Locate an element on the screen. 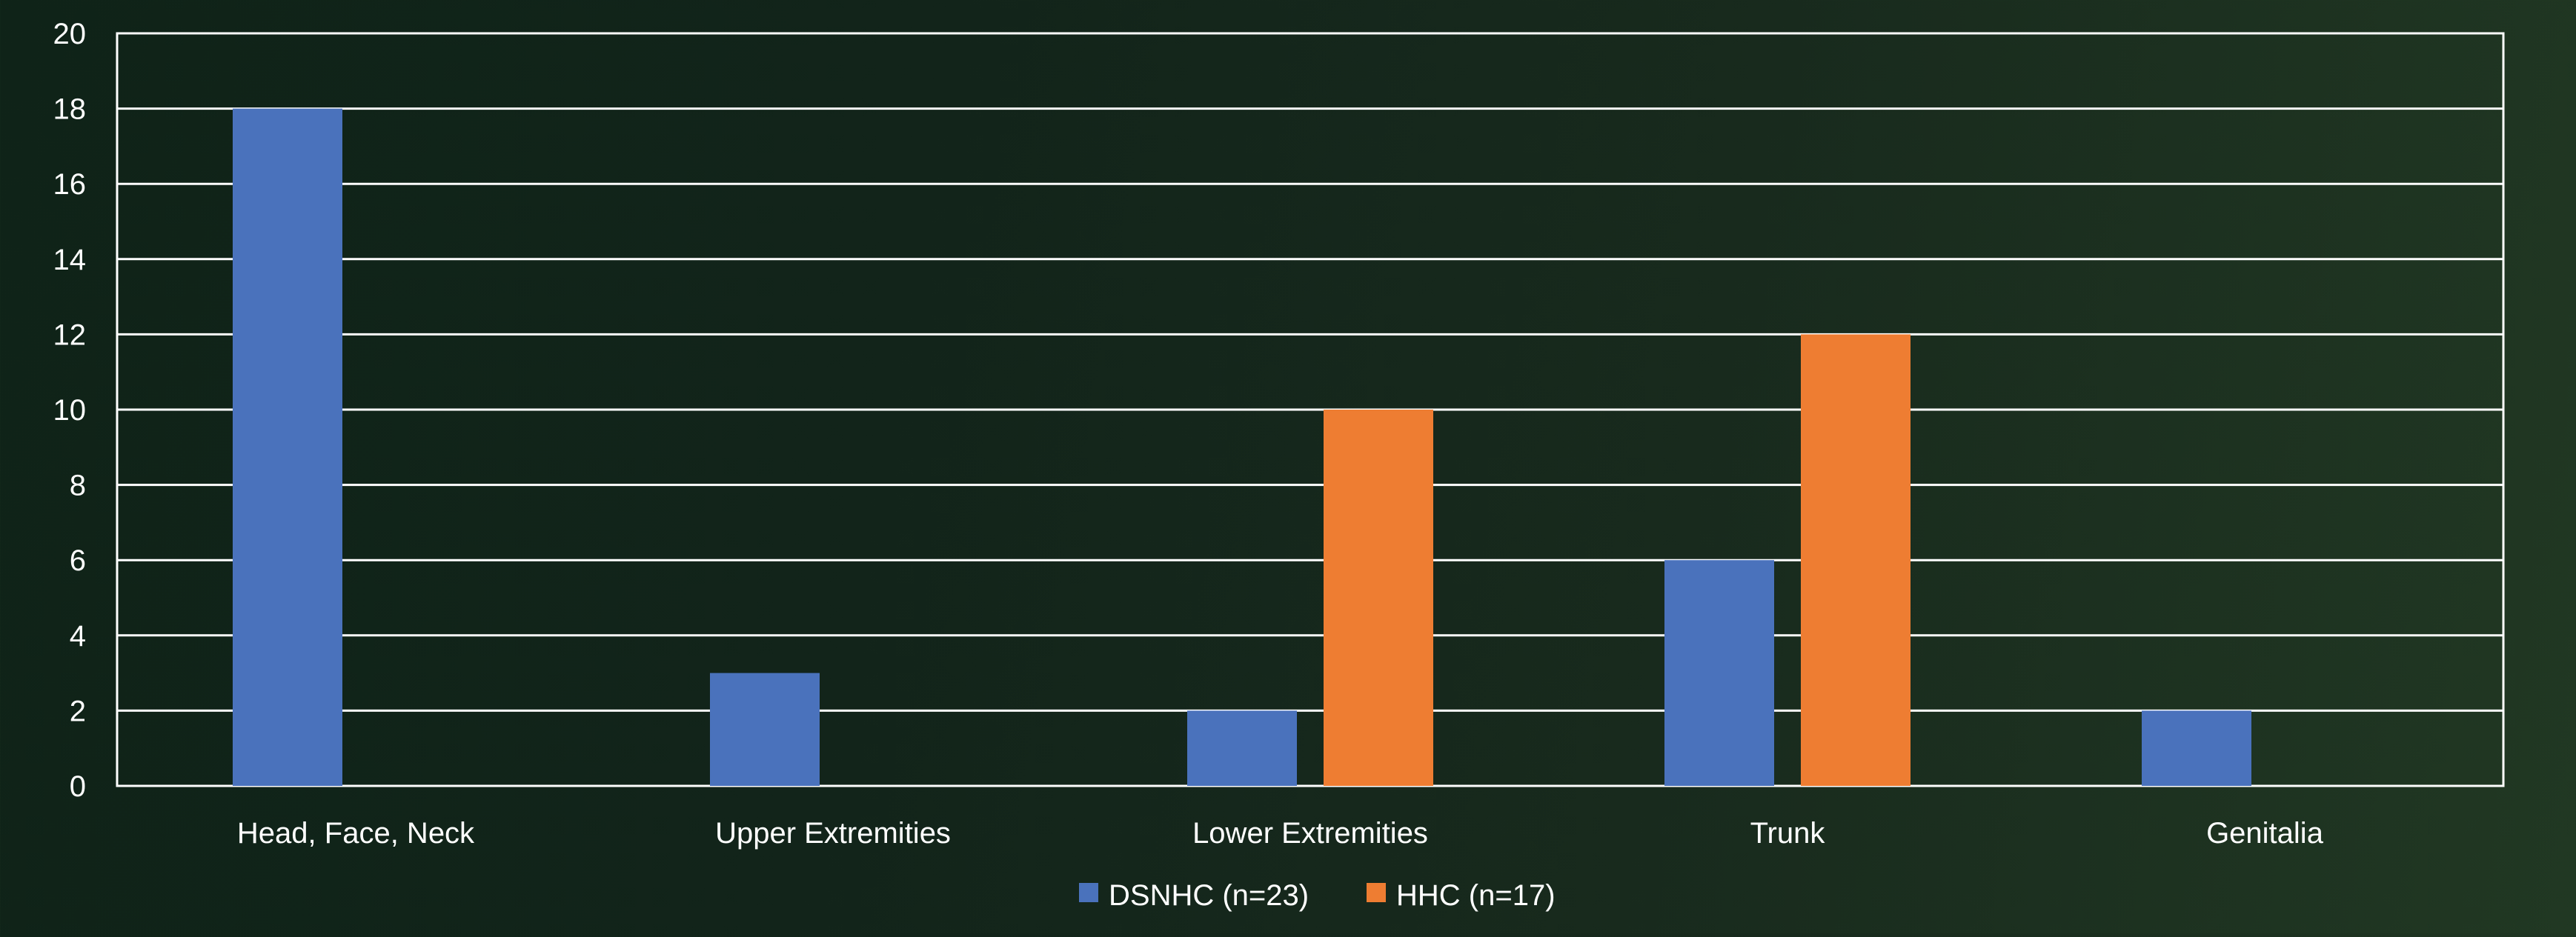  x-category-label: Upper Extremities is located at coordinates (833, 833).